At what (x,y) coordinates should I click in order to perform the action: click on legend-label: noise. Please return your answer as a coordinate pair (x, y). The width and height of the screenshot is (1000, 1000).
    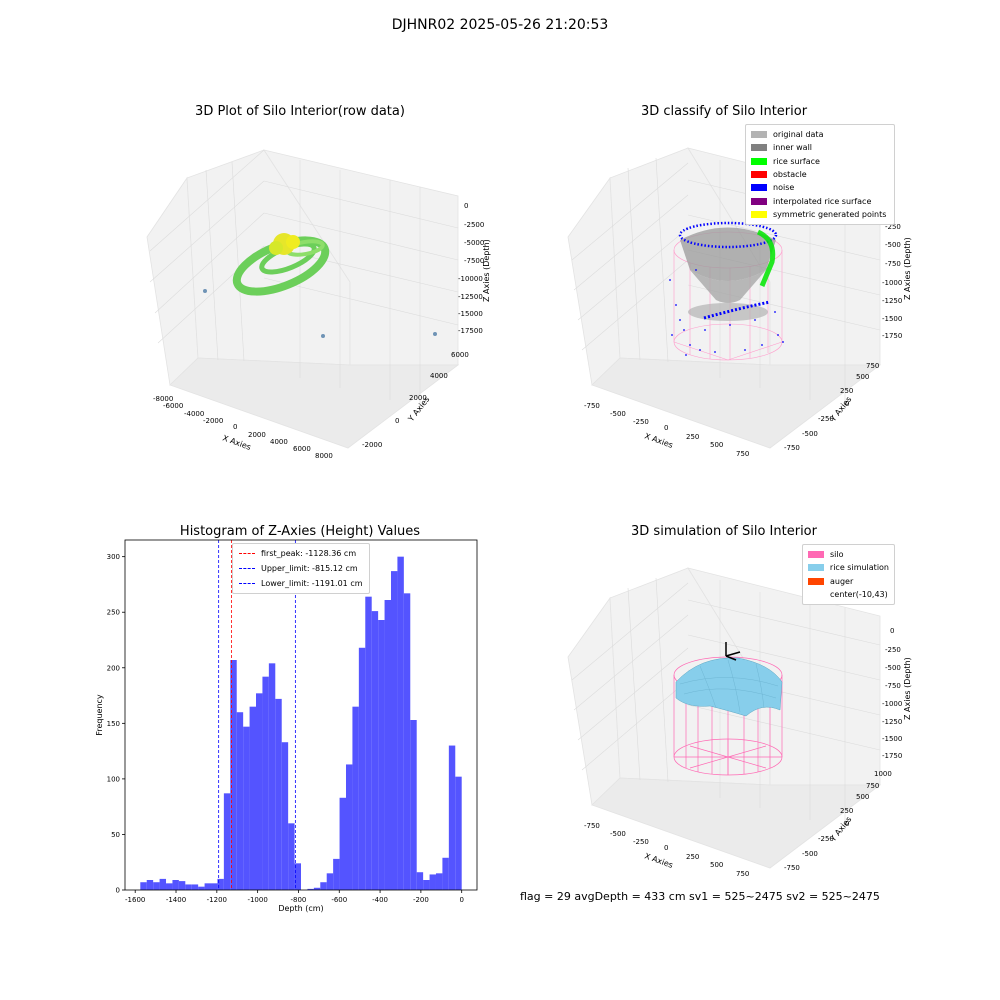
    Looking at the image, I should click on (784, 188).